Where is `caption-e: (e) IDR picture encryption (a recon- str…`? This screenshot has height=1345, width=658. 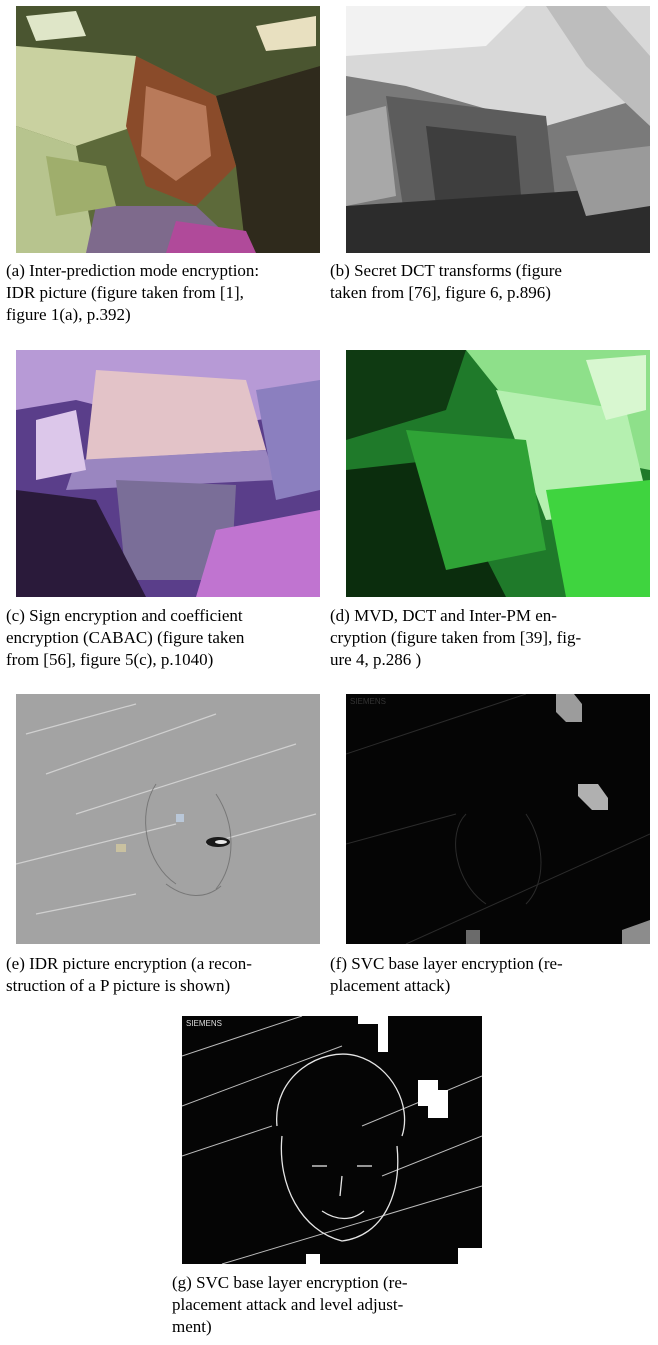 caption-e: (e) IDR picture encryption (a recon- str… is located at coordinates (129, 974).